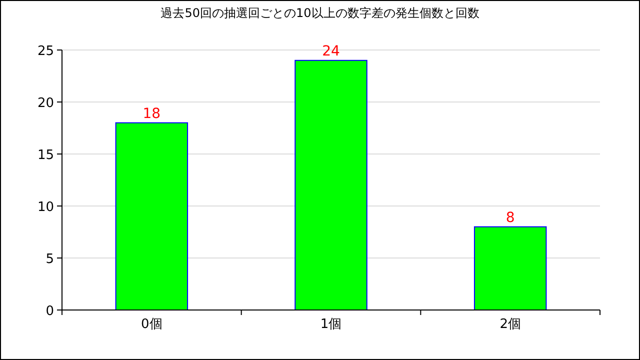 The image size is (640, 360). Describe the element at coordinates (151, 324) in the screenshot. I see `x-tick-label: 0個` at that location.